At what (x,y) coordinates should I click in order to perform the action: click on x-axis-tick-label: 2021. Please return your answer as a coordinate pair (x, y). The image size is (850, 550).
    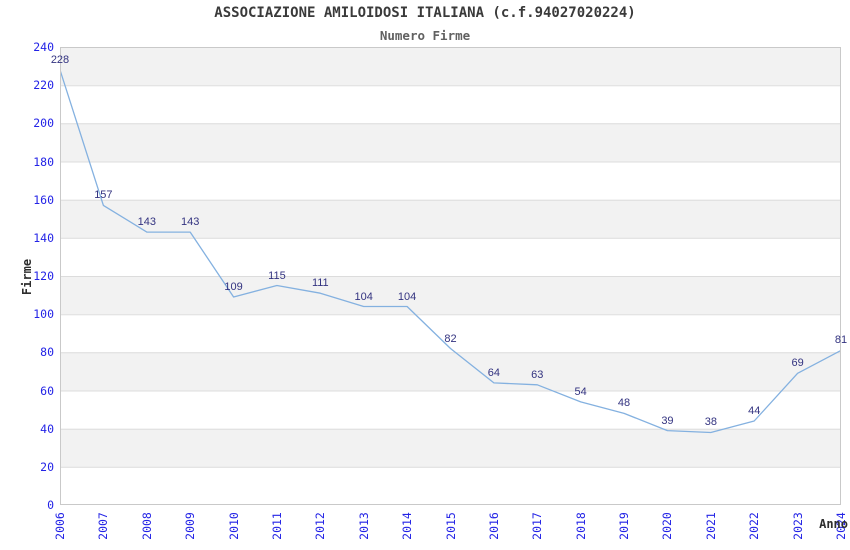
    Looking at the image, I should click on (710, 526).